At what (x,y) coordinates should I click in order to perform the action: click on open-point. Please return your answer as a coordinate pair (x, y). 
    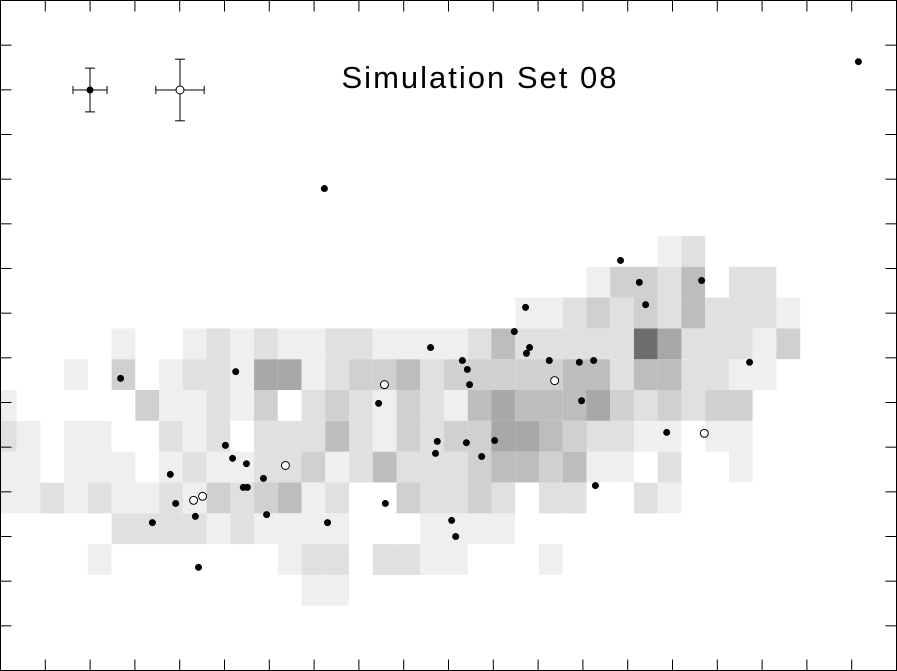
    Looking at the image, I should click on (384, 385).